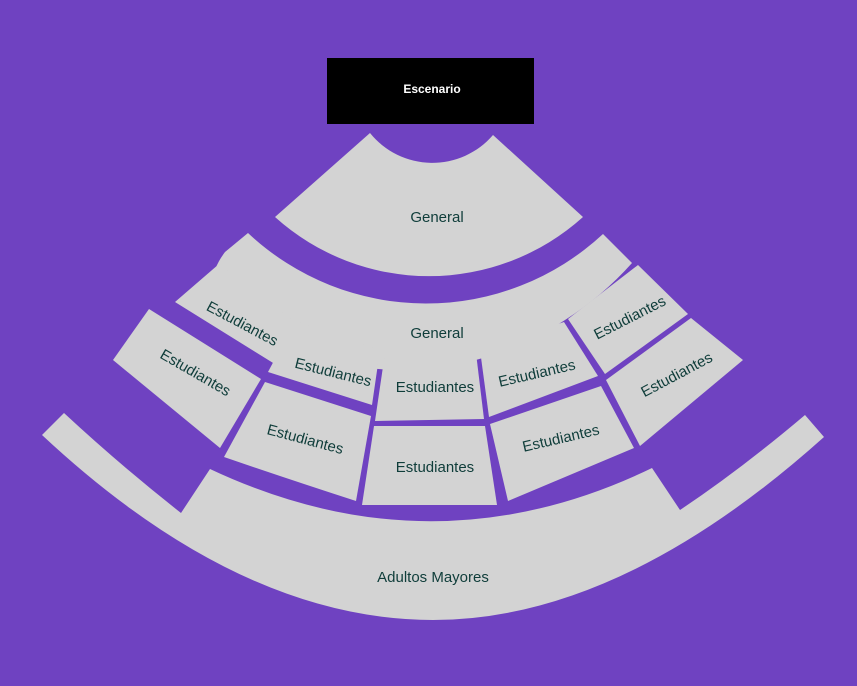  What do you see at coordinates (324, 363) in the screenshot?
I see `section-students-r1-c2` at bounding box center [324, 363].